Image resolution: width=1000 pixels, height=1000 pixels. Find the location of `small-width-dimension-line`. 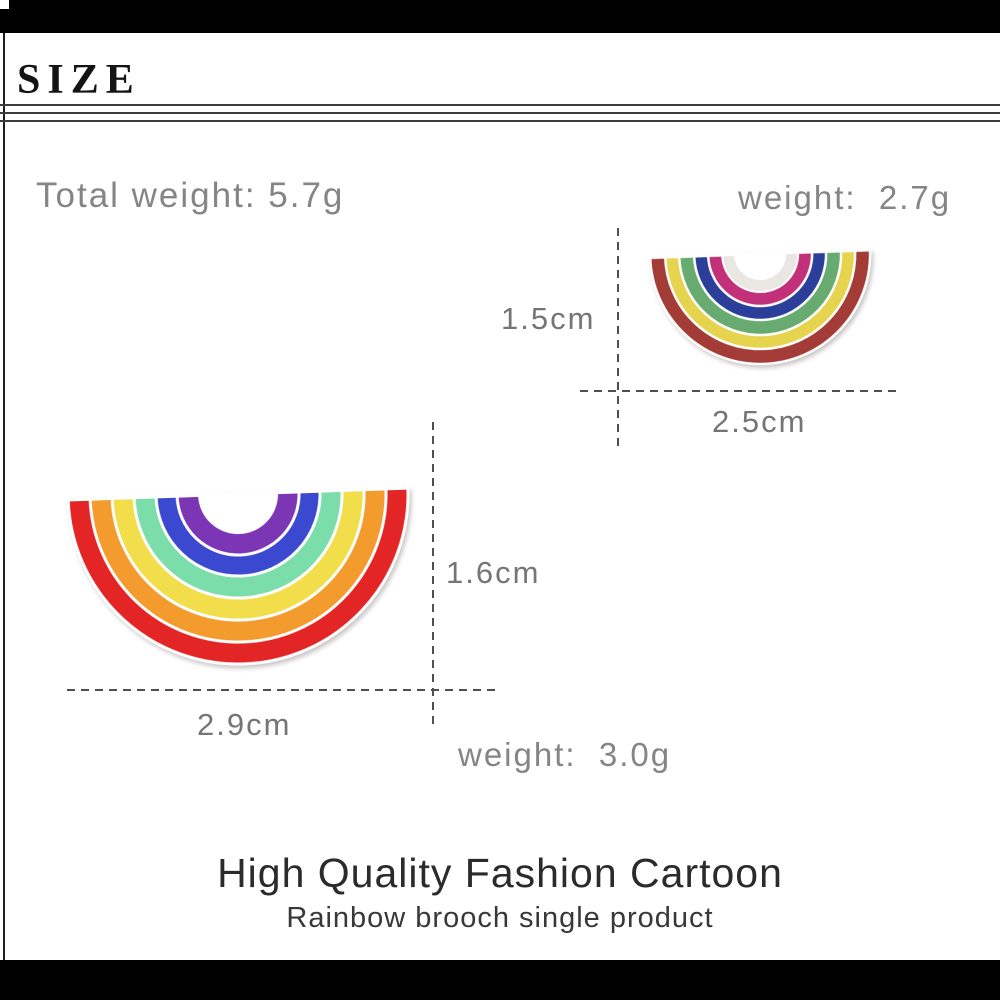

small-width-dimension-line is located at coordinates (740, 391).